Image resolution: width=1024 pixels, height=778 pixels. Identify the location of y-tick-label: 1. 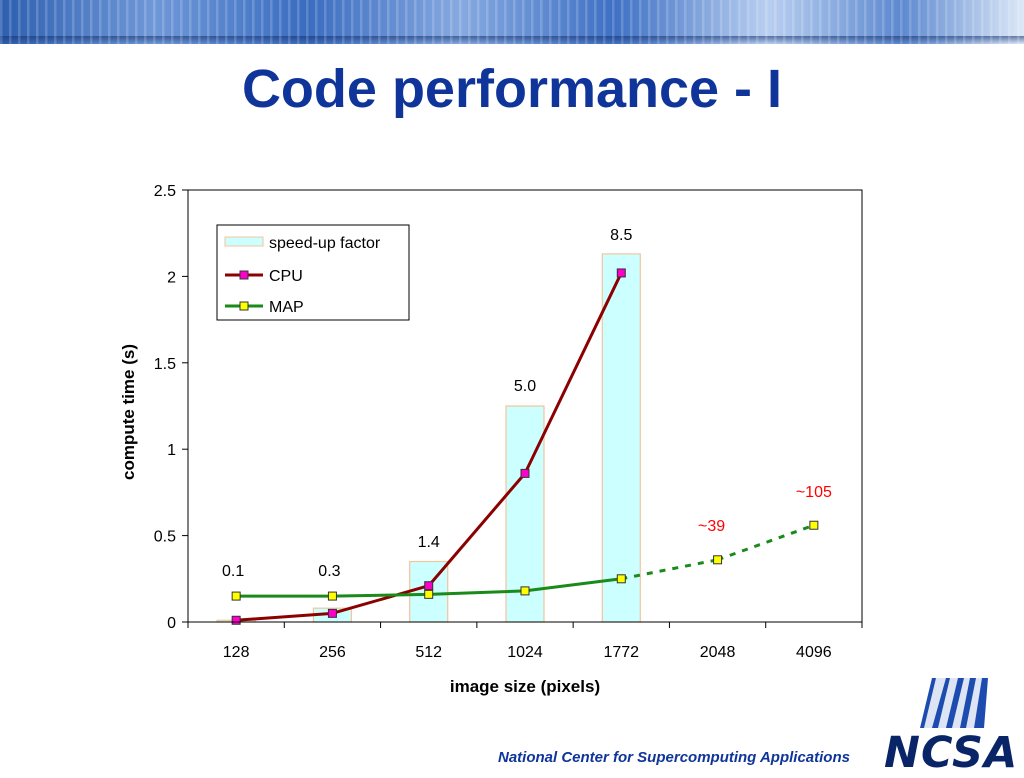
(171, 450).